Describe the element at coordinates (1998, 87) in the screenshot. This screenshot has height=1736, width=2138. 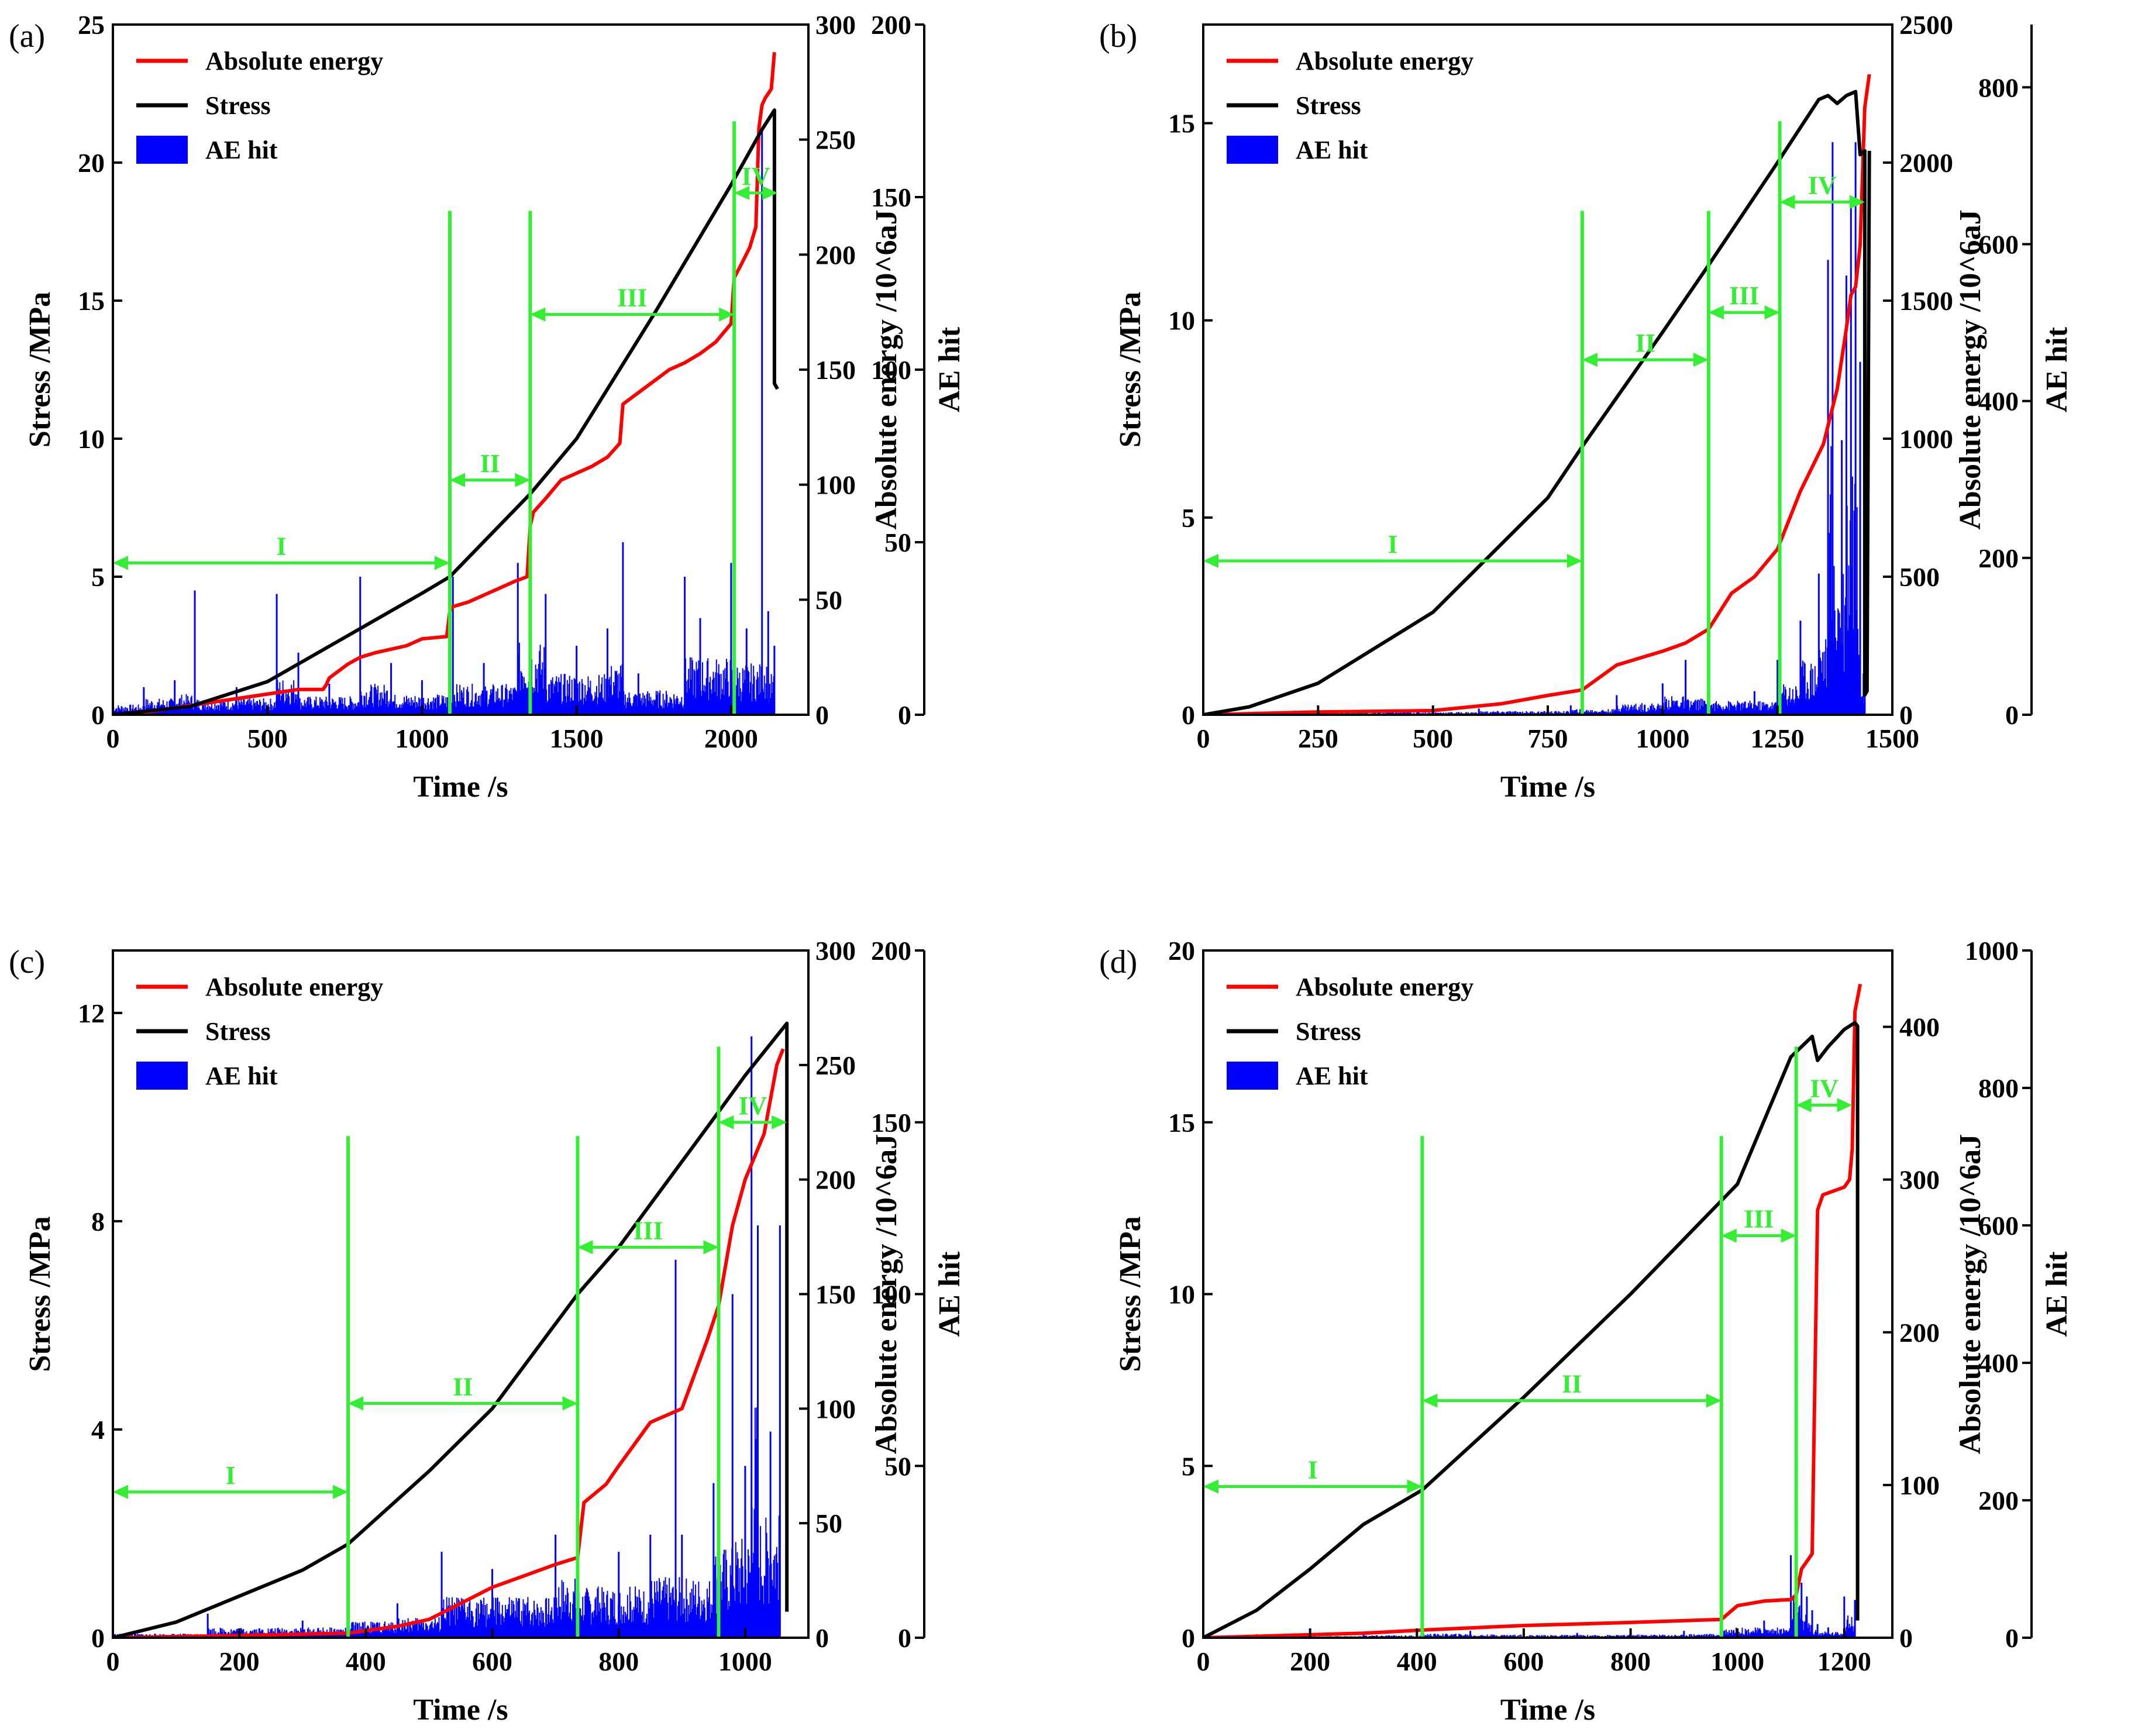
I see `hit-tick-label: 800` at that location.